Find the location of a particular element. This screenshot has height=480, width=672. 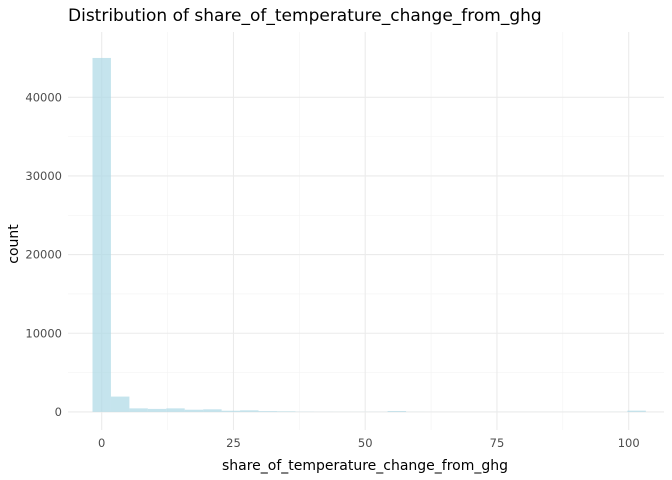

x-tick-label: 100 is located at coordinates (629, 443).